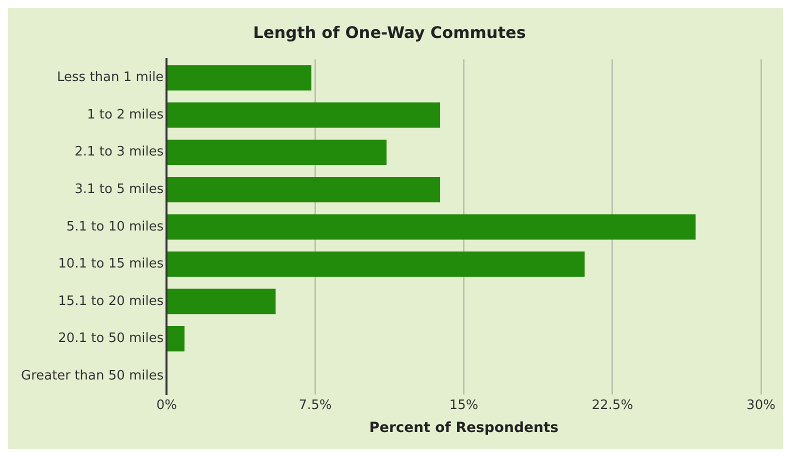 The image size is (791, 457). What do you see at coordinates (613, 405) in the screenshot?
I see `x-tick-label: 22.5%` at bounding box center [613, 405].